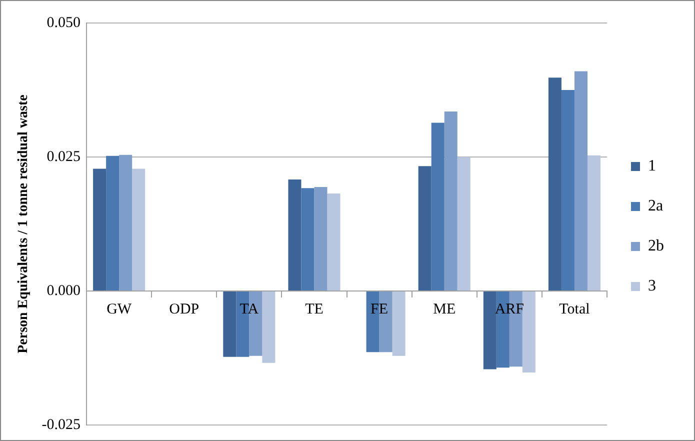 This screenshot has height=441, width=695. What do you see at coordinates (379, 309) in the screenshot?
I see `x-tick-label: FE` at bounding box center [379, 309].